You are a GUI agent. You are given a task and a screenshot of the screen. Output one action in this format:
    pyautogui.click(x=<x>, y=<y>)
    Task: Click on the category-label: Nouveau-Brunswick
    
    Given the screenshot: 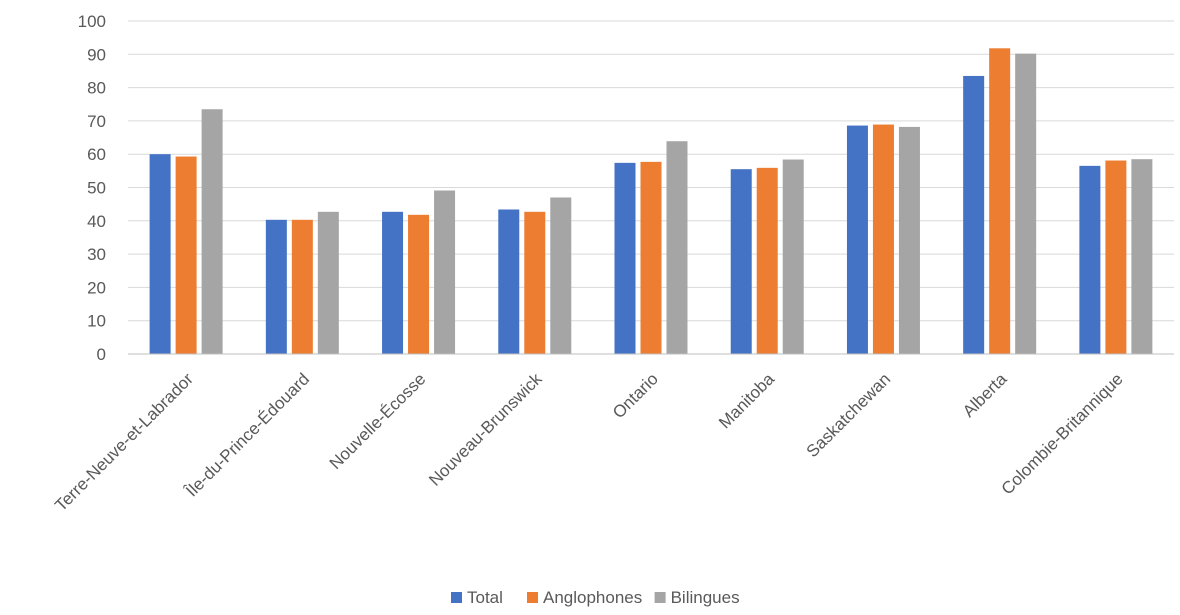 What is the action you would take?
    pyautogui.click(x=485, y=429)
    